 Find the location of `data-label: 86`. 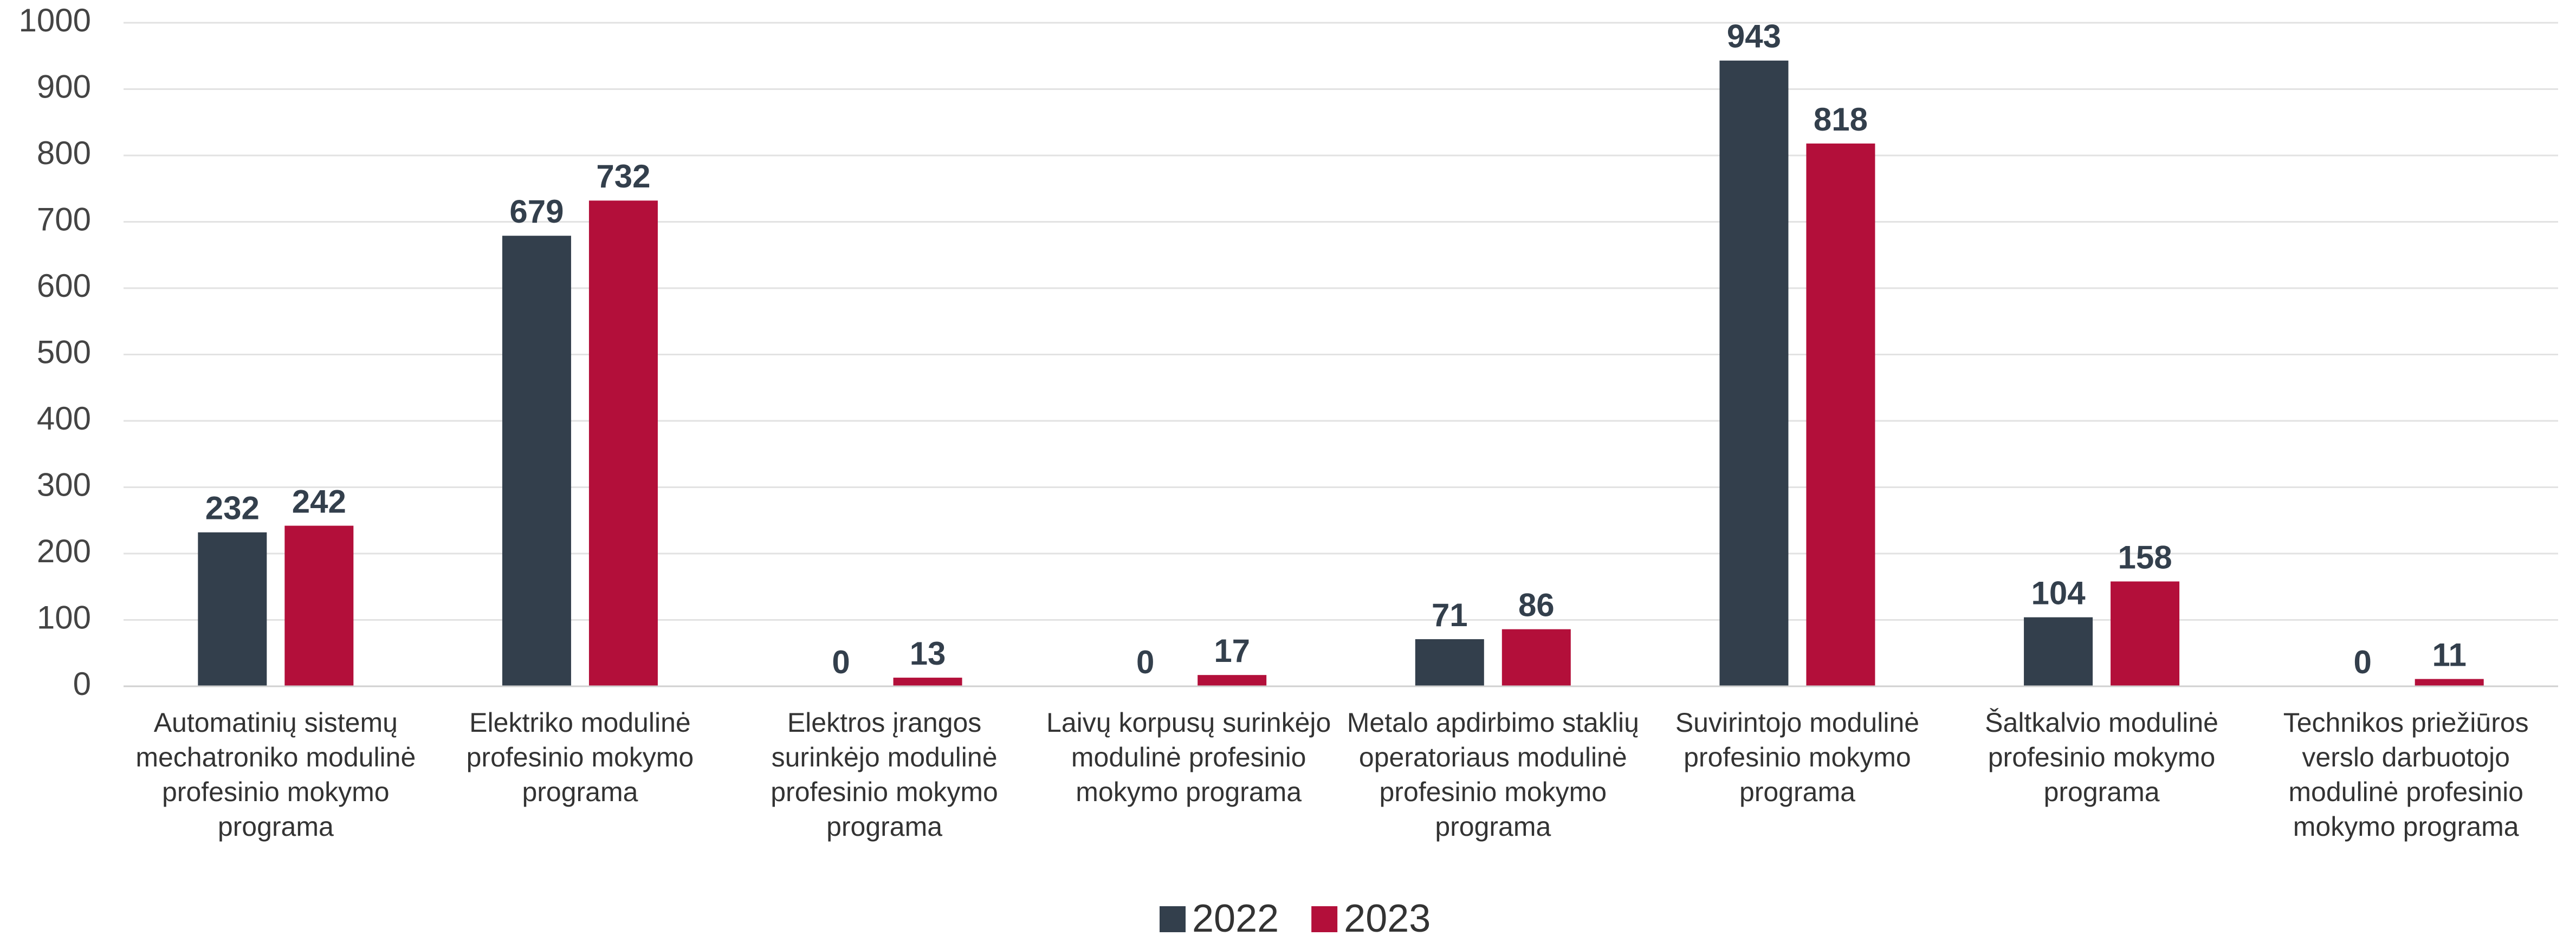

data-label: 86 is located at coordinates (1536, 605).